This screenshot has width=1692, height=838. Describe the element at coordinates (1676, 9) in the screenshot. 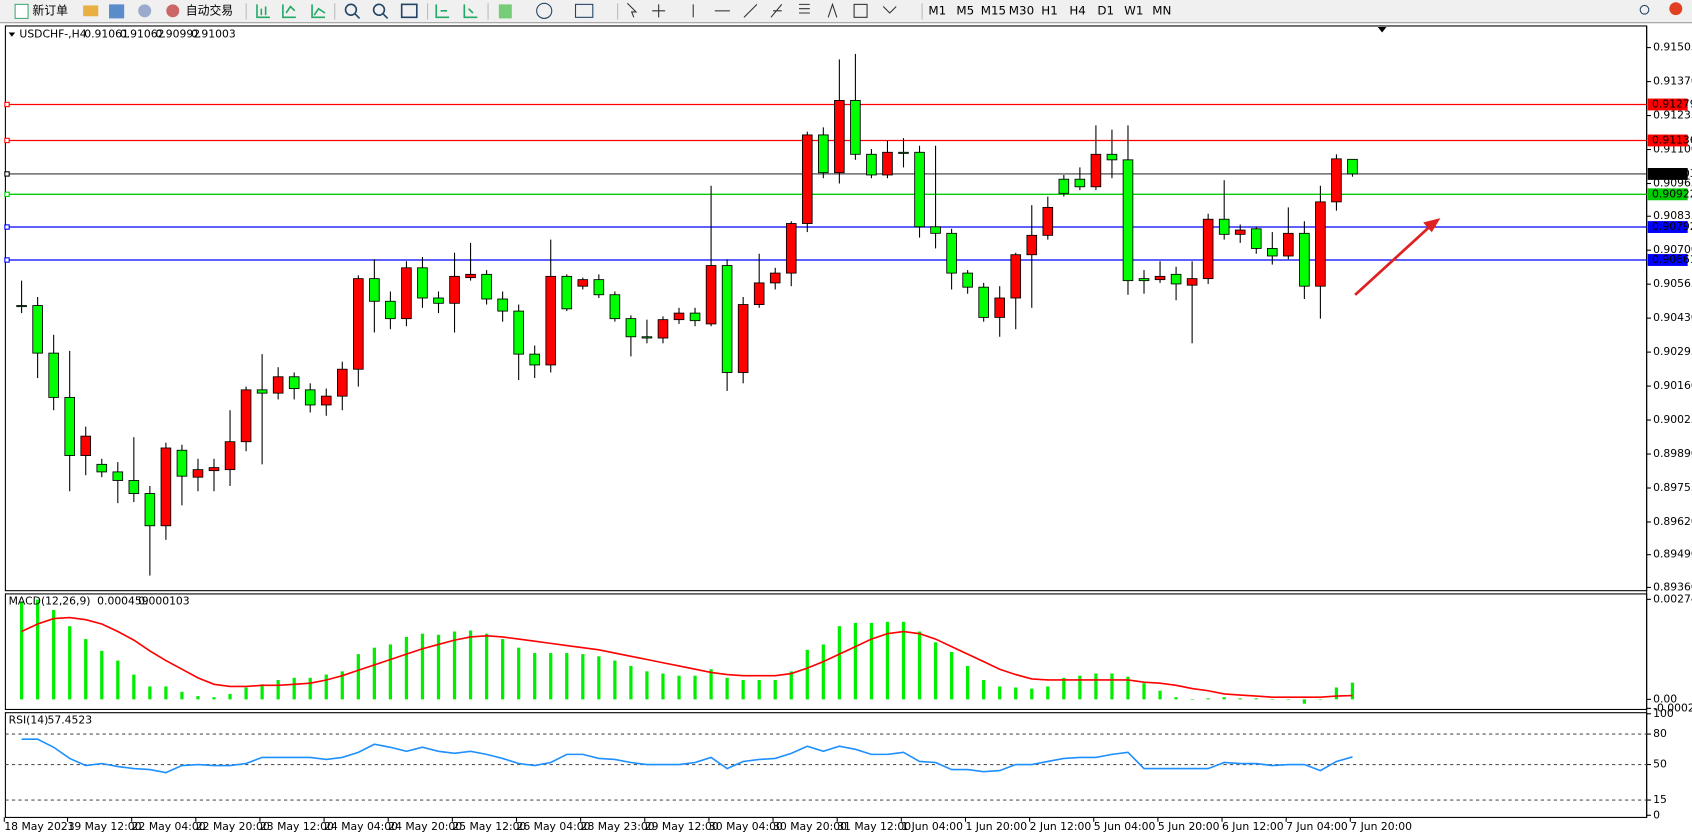

I see `notification-badge` at that location.